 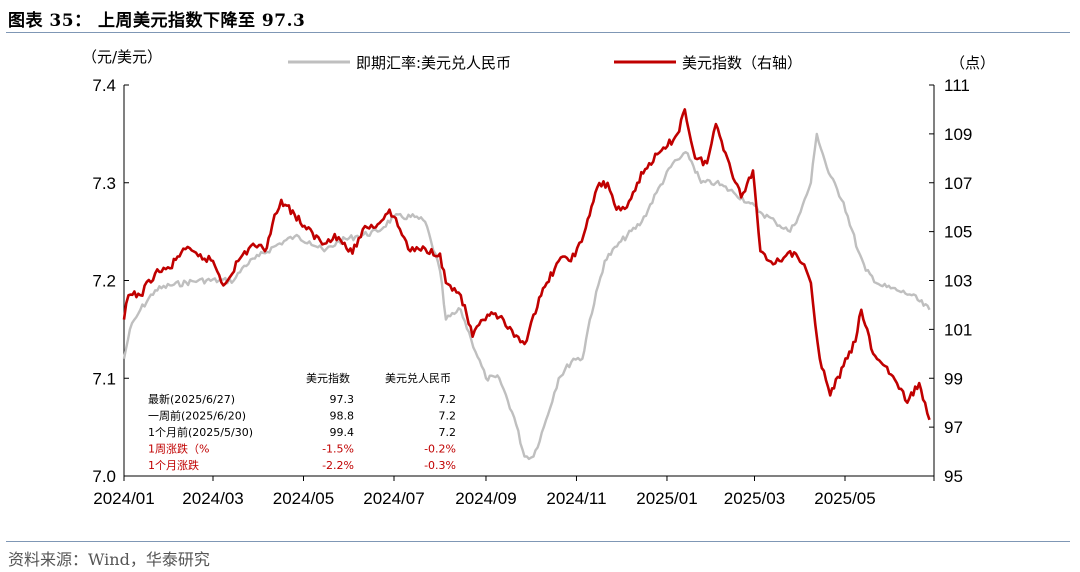 I want to click on table-cell: 97.3, so click(x=342, y=399).